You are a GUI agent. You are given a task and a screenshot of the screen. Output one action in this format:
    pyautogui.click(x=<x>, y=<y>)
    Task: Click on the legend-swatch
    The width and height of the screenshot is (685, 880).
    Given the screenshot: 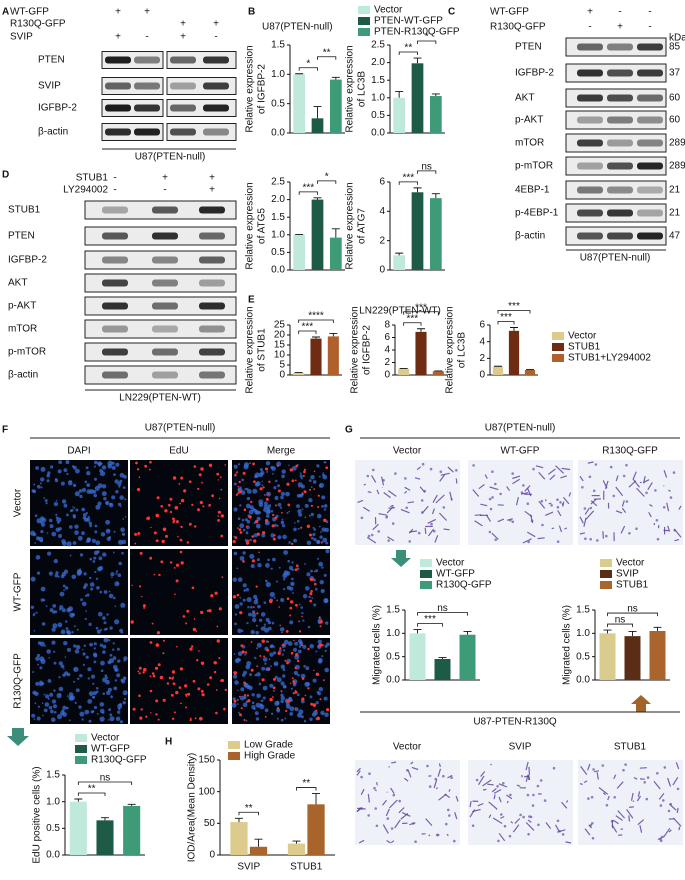 What is the action you would take?
    pyautogui.click(x=81, y=738)
    